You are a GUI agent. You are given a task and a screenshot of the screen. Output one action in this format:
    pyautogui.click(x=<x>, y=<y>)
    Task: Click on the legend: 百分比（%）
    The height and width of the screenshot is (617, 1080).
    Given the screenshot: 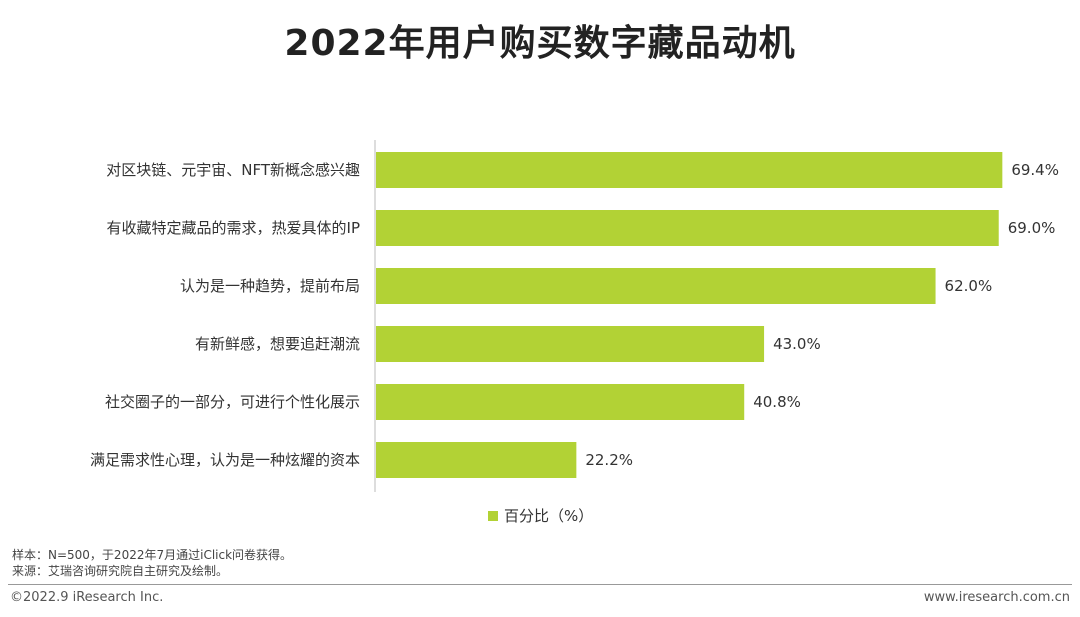 What is the action you would take?
    pyautogui.click(x=540, y=515)
    